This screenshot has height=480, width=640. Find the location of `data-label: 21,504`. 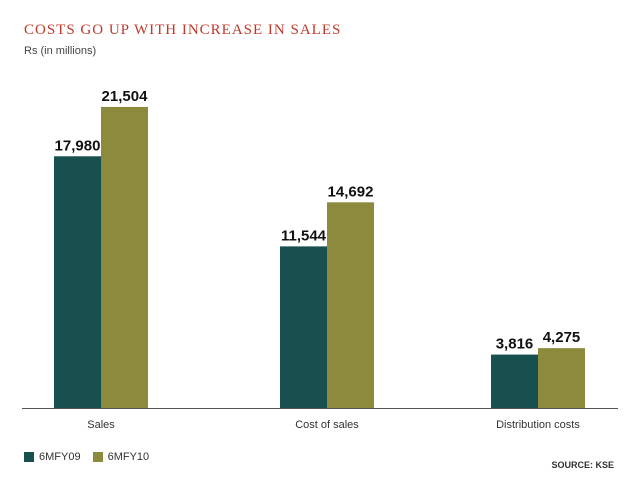

data-label: 21,504 is located at coordinates (125, 96).